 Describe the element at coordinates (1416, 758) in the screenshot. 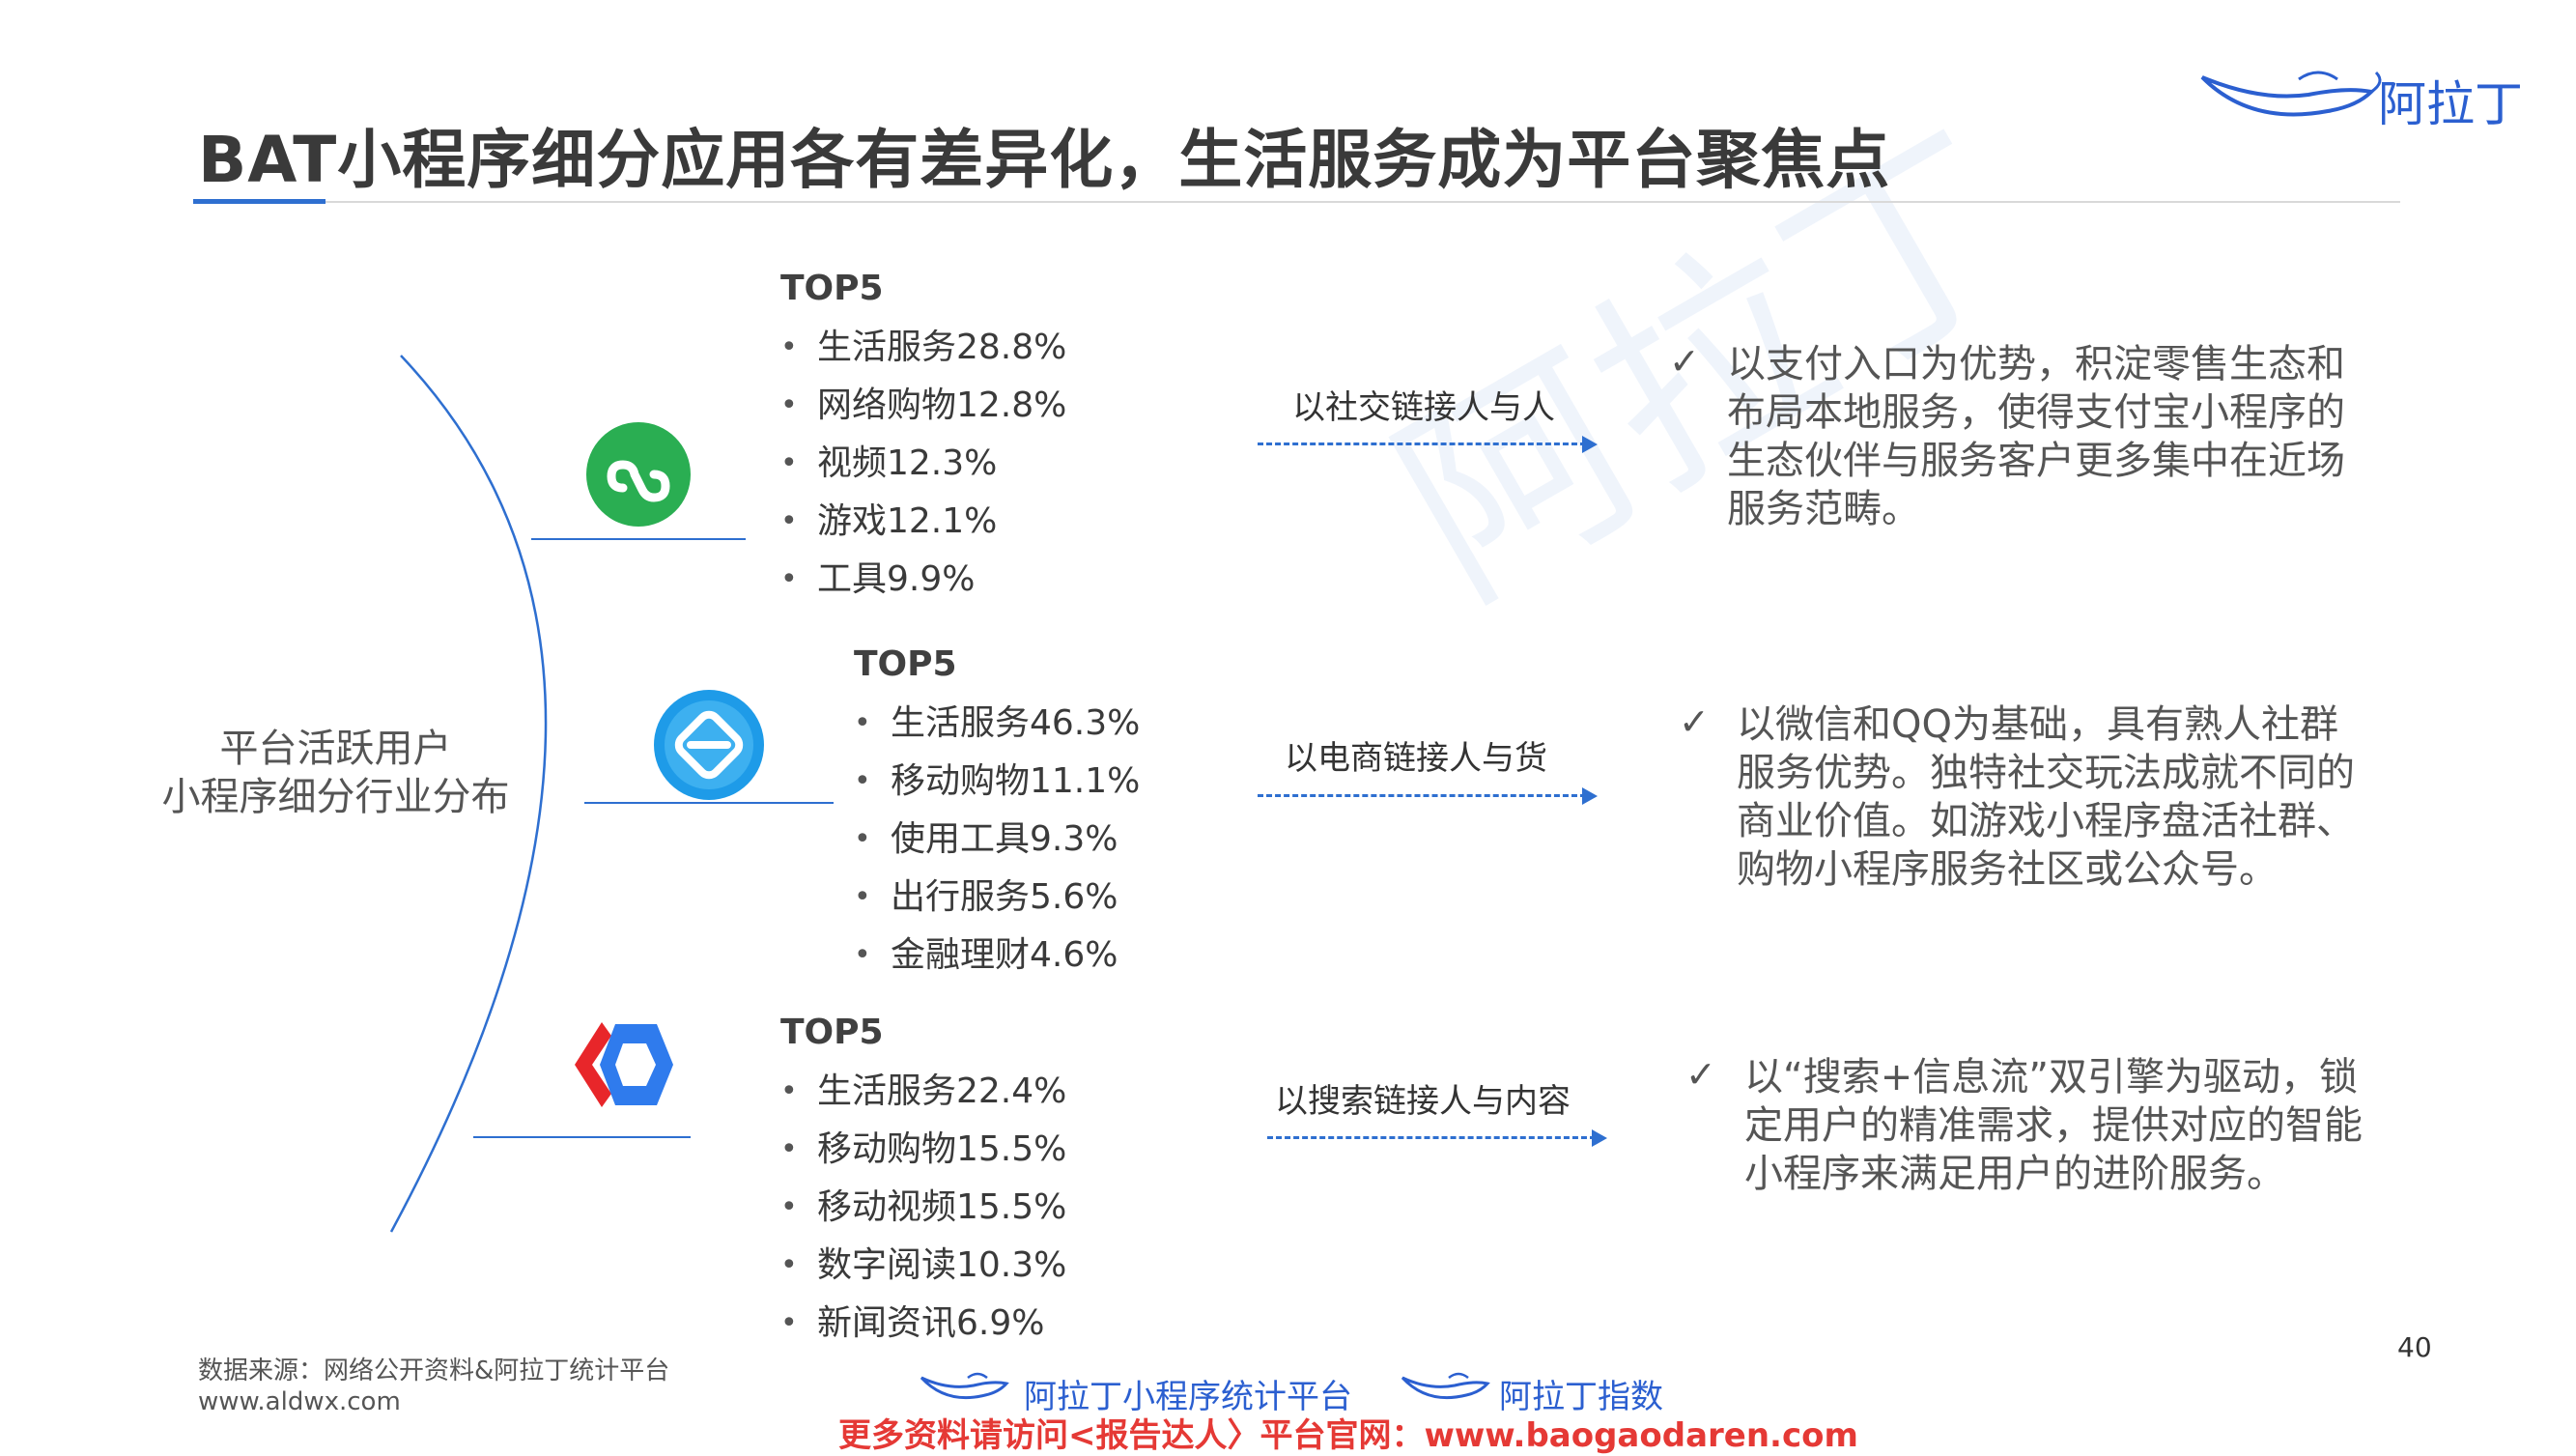

I see `link-label-2: 以电商链接人与货` at that location.